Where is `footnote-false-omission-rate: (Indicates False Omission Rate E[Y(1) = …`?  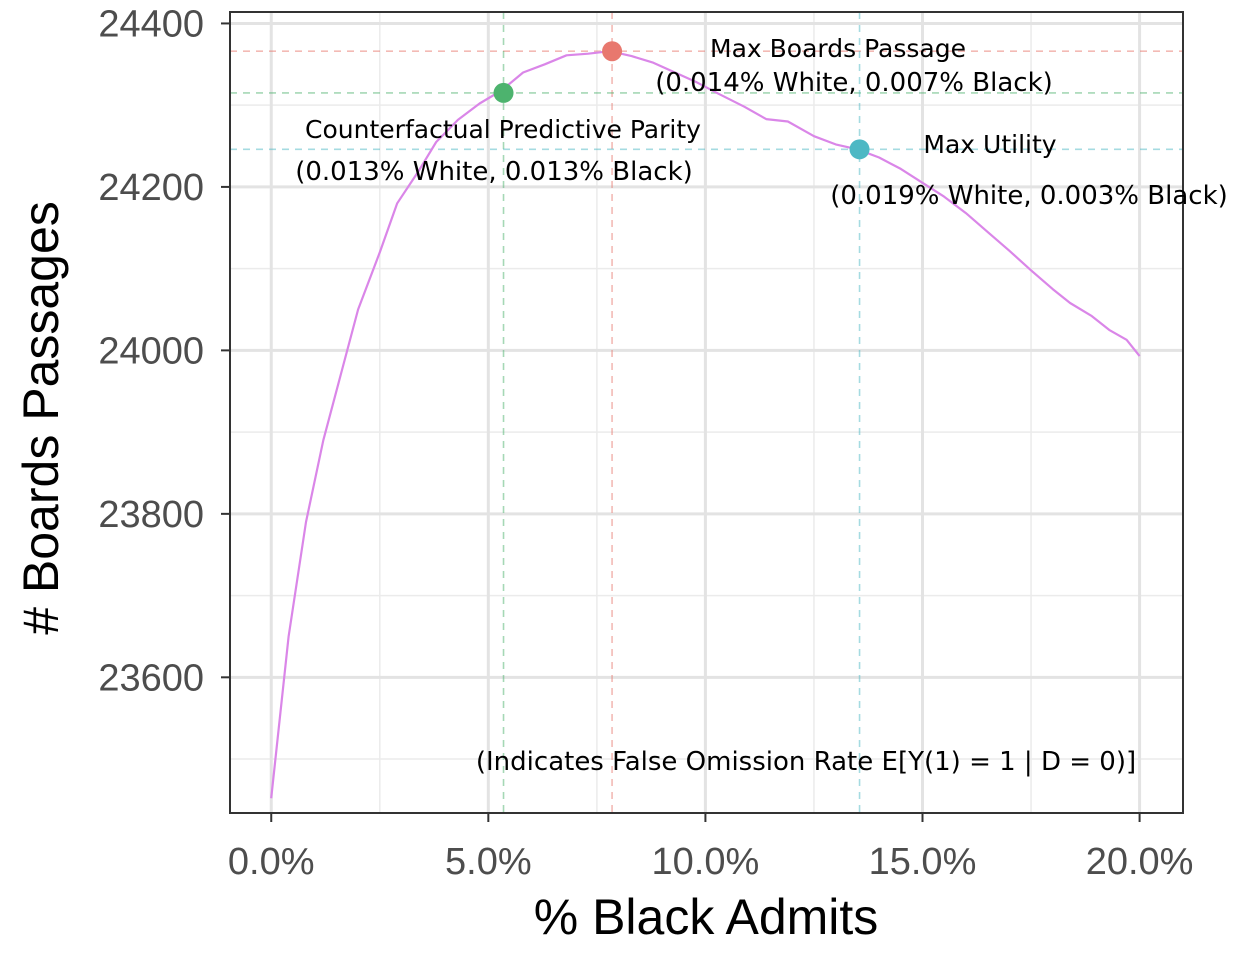 footnote-false-omission-rate: (Indicates False Omission Rate E[Y(1) = … is located at coordinates (806, 762).